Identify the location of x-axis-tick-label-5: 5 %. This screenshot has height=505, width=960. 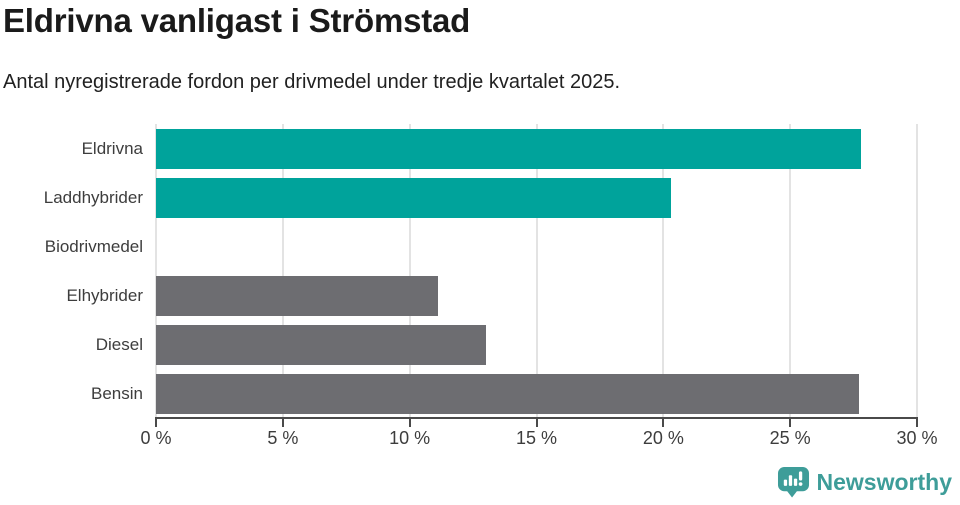
(283, 438).